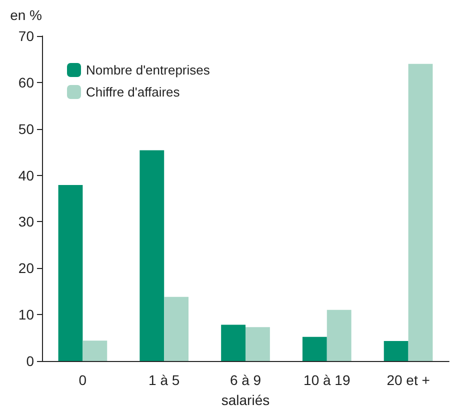 The width and height of the screenshot is (457, 417). What do you see at coordinates (26, 36) in the screenshot?
I see `y-tick-label: 70` at bounding box center [26, 36].